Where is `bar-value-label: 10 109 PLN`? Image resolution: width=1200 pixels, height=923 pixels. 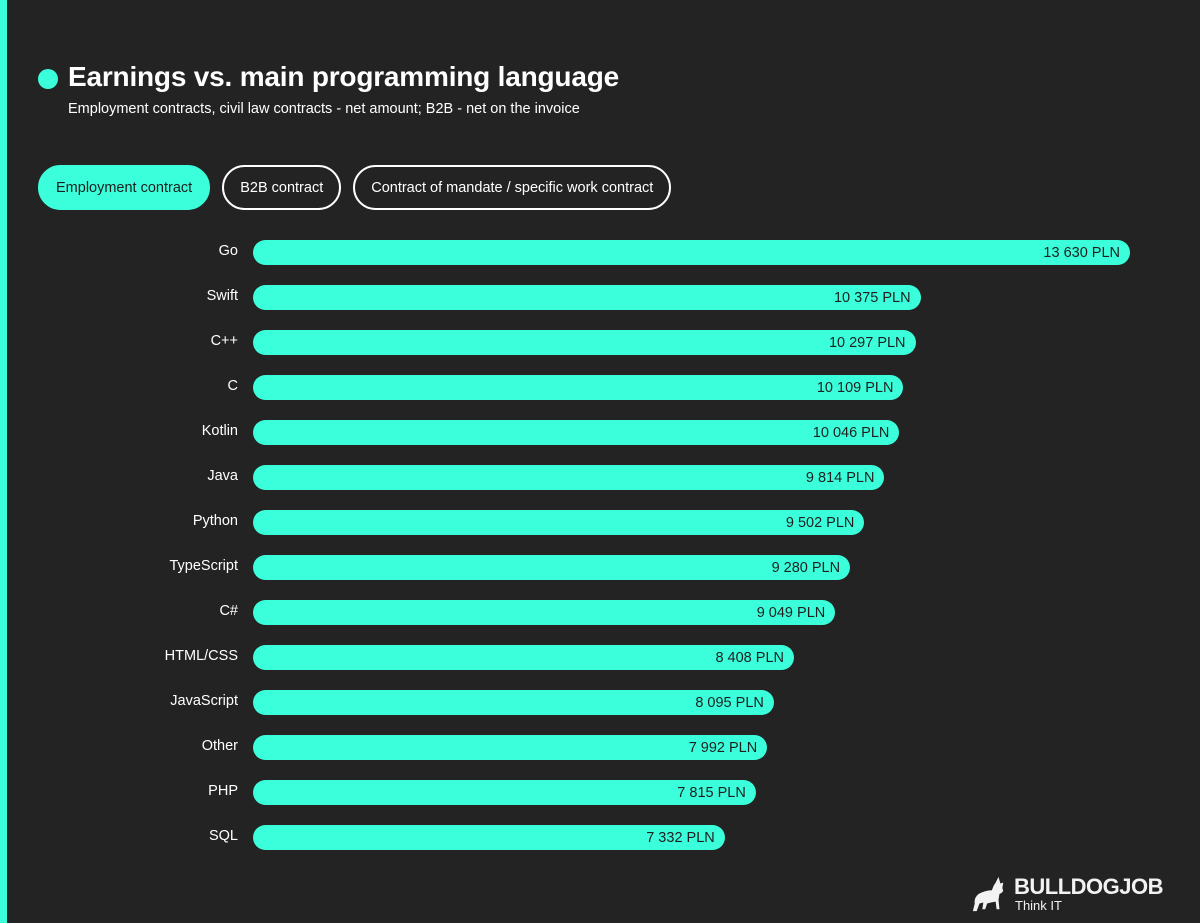 bar-value-label: 10 109 PLN is located at coordinates (855, 387).